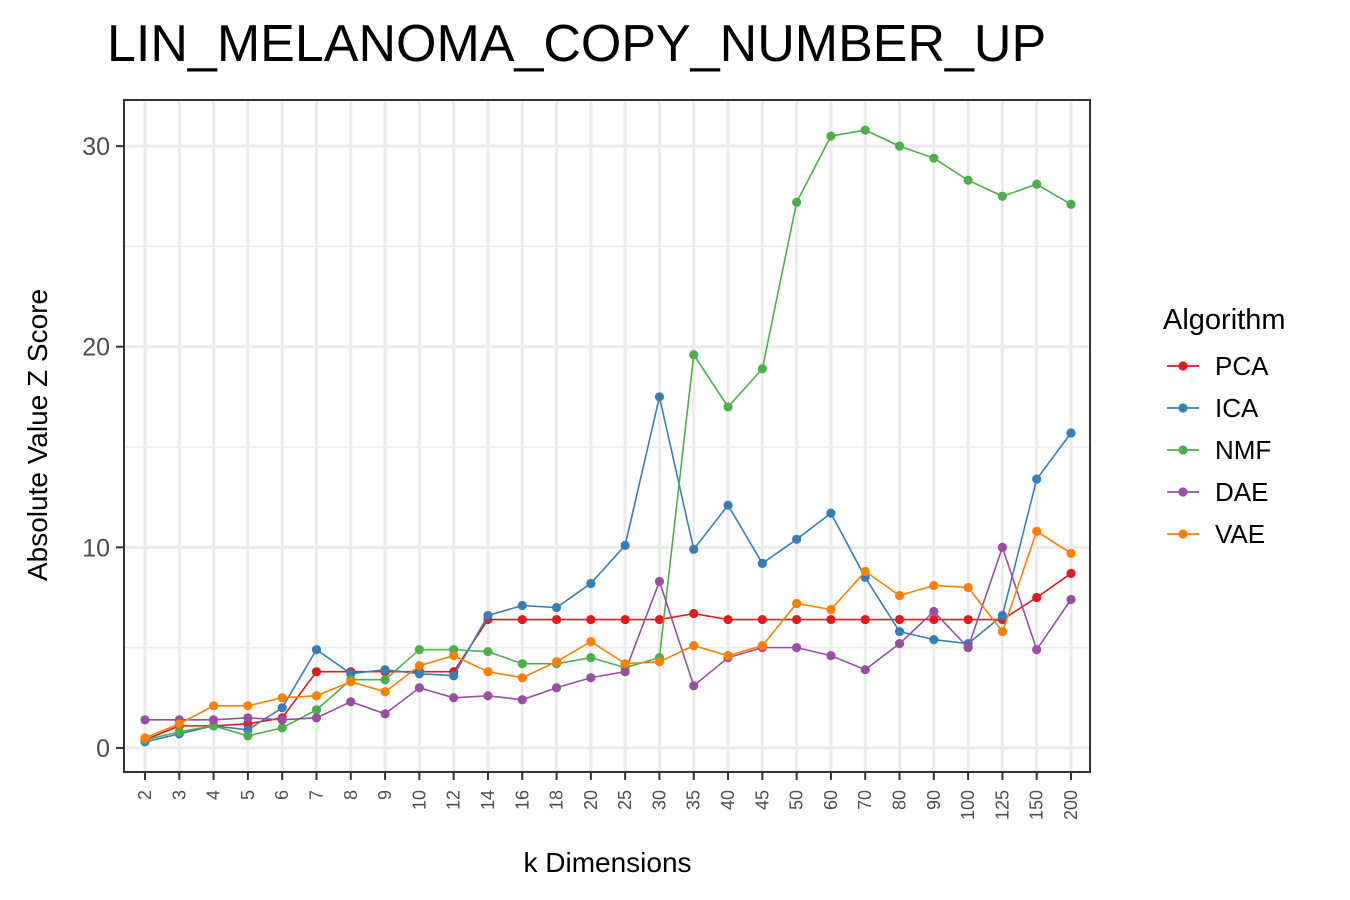 This screenshot has width=1350, height=900. Describe the element at coordinates (608, 656) in the screenshot. I see `series-line-pca` at that location.